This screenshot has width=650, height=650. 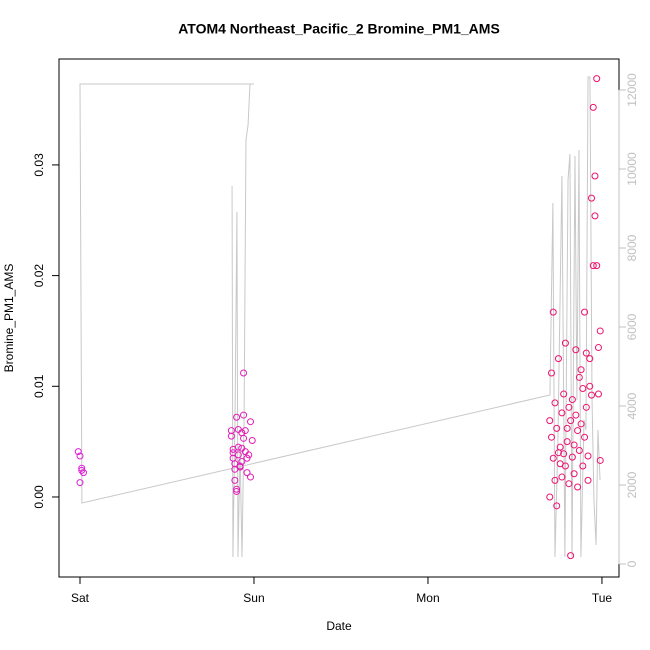 I want to click on y-axis-label: Bromine_PM1_AMS, so click(x=9, y=318).